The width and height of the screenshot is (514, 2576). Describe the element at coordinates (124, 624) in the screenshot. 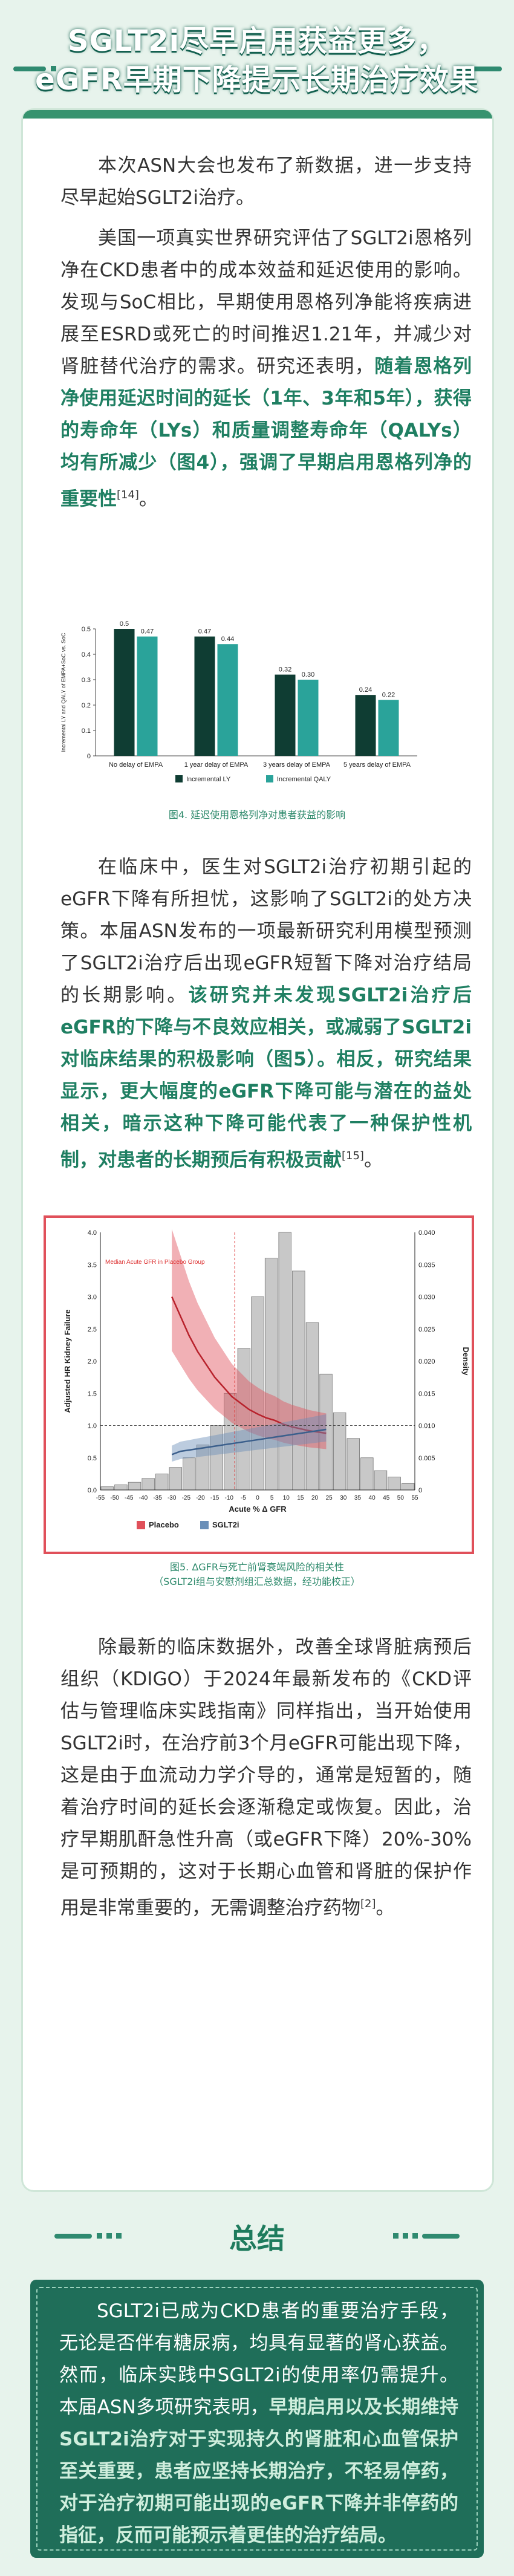

I see `figure4-bar-value: 0.5` at that location.